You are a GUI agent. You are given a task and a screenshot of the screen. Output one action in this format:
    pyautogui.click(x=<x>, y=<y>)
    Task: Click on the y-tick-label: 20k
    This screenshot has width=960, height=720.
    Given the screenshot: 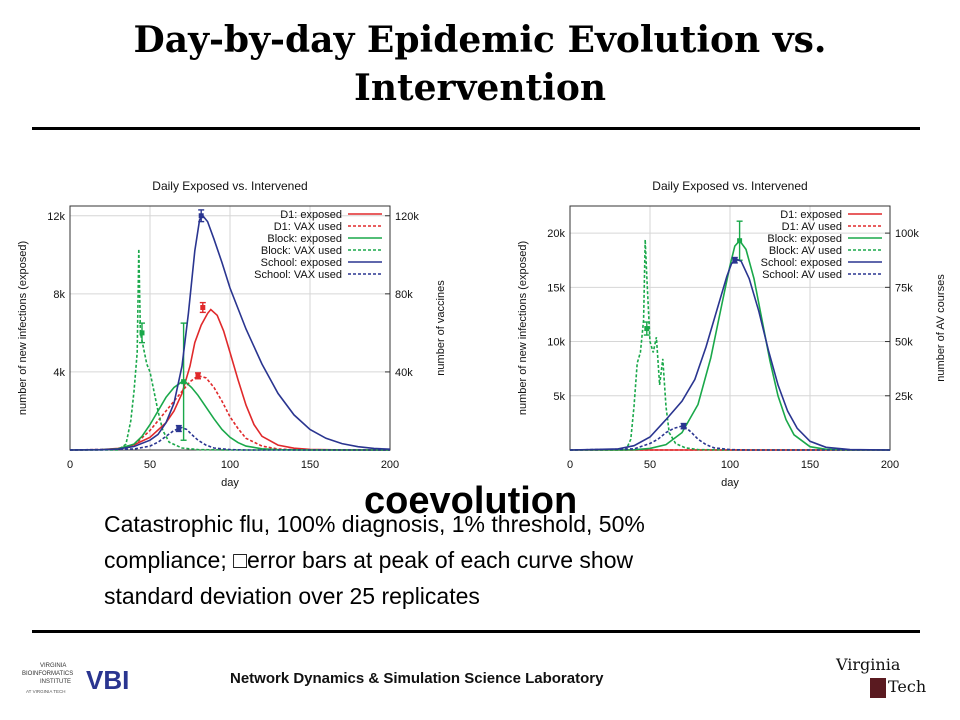 What is the action you would take?
    pyautogui.click(x=556, y=234)
    